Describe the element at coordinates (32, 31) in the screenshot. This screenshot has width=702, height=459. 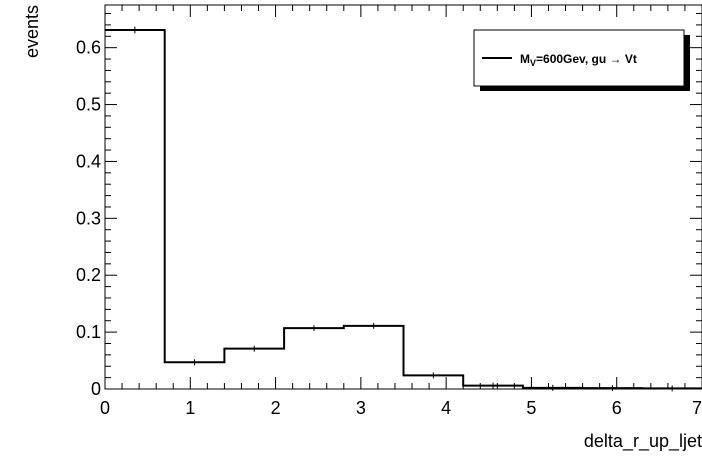
I see `y-axis-label: events` at that location.